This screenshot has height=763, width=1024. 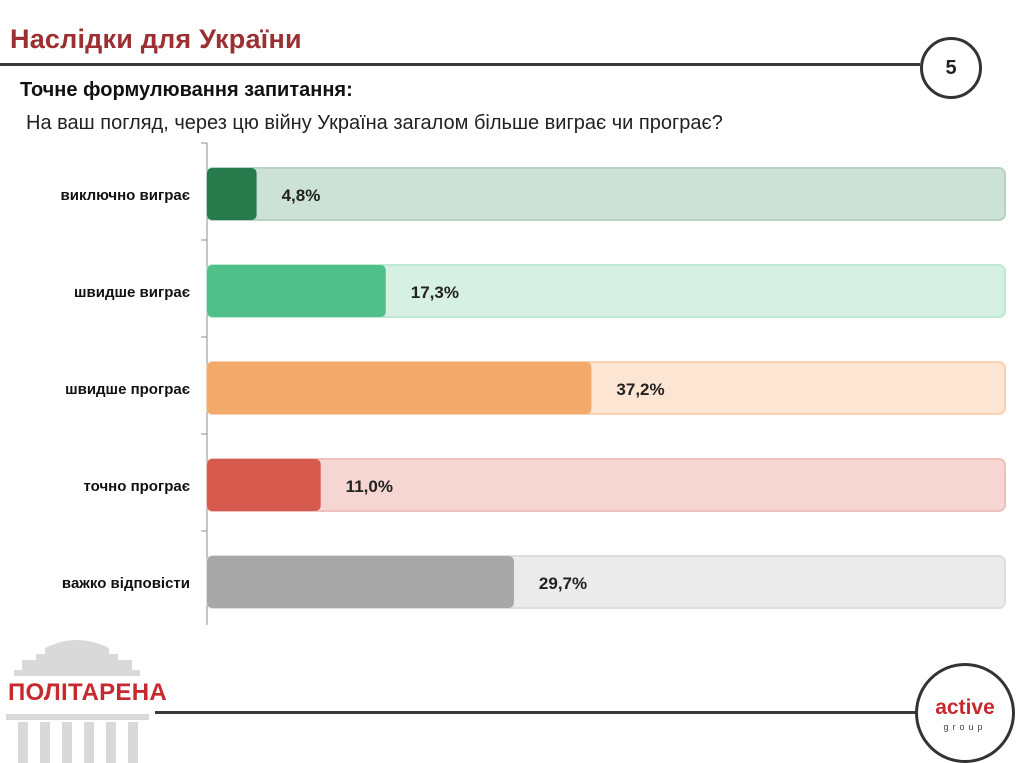 I want to click on active-group-logo-main: active, so click(x=965, y=707).